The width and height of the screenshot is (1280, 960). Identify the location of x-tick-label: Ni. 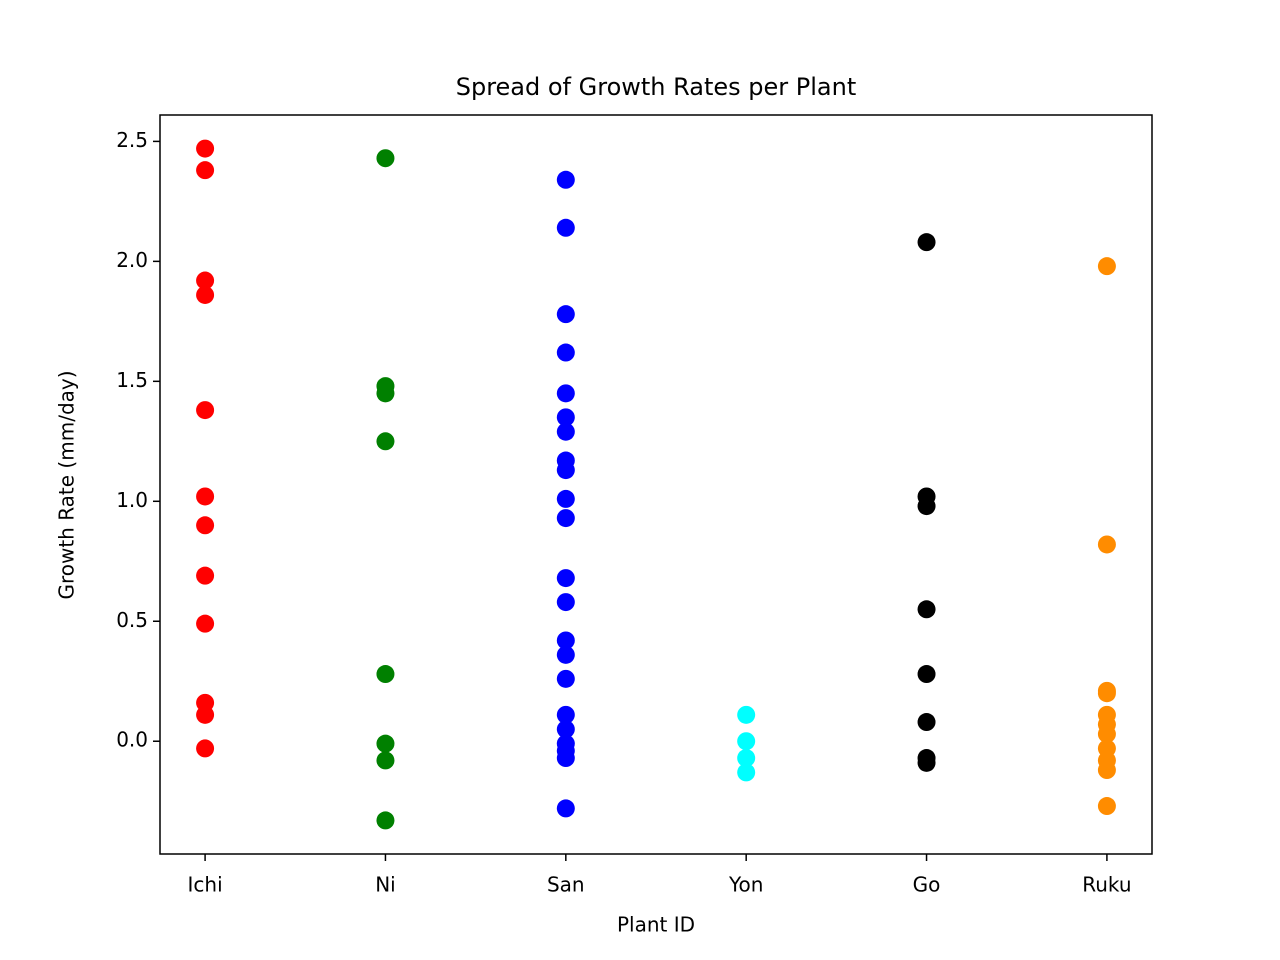
(385, 885).